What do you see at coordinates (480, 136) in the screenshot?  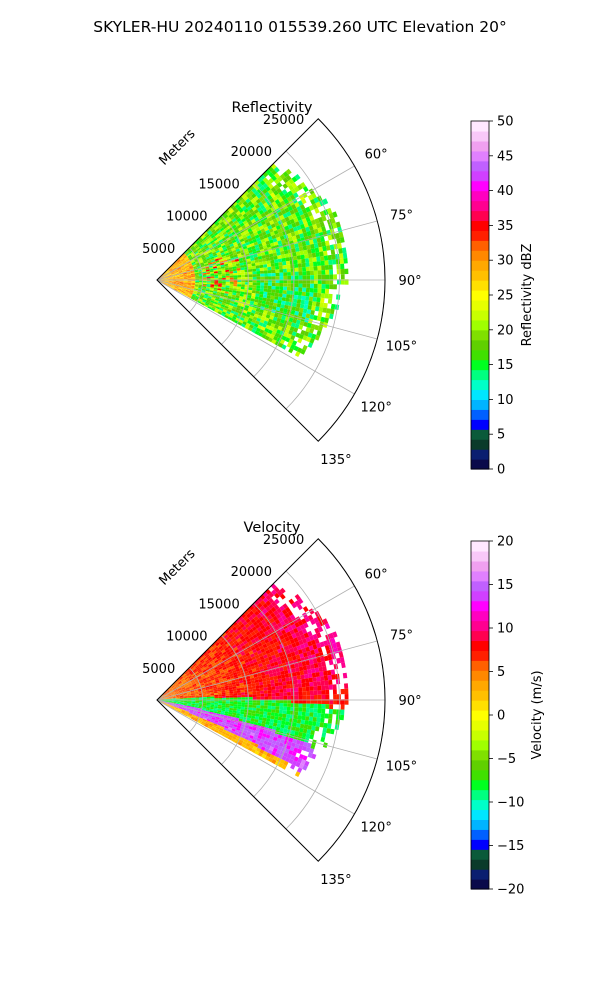 I see `colorbar-swatch` at bounding box center [480, 136].